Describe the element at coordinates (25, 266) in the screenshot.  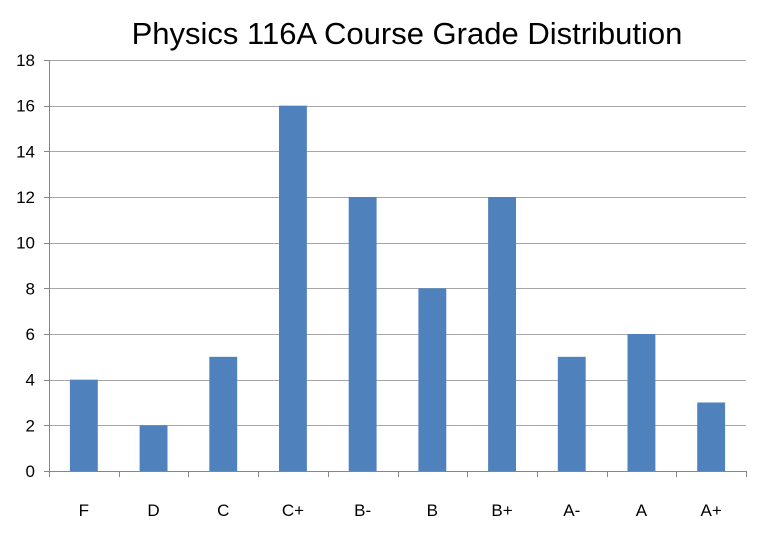
I see `y-axis-tick-labels: 0 2 4 6 8 10 12 14 16 18` at that location.